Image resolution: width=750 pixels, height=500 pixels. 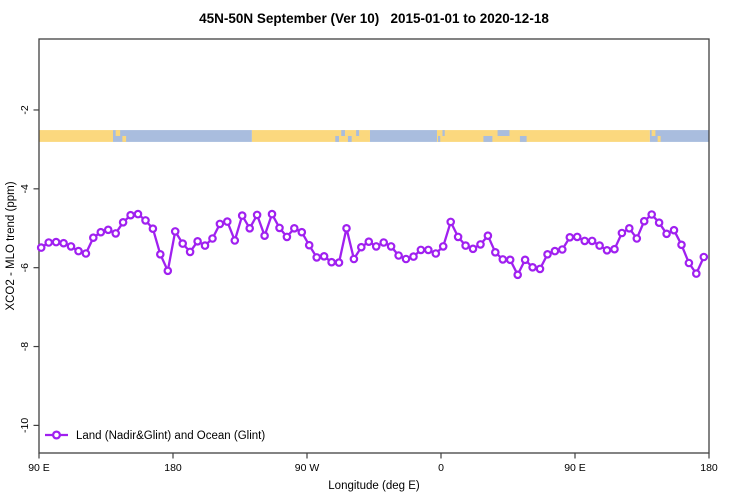 What do you see at coordinates (441, 468) in the screenshot?
I see `x-tick-label: 0` at bounding box center [441, 468].